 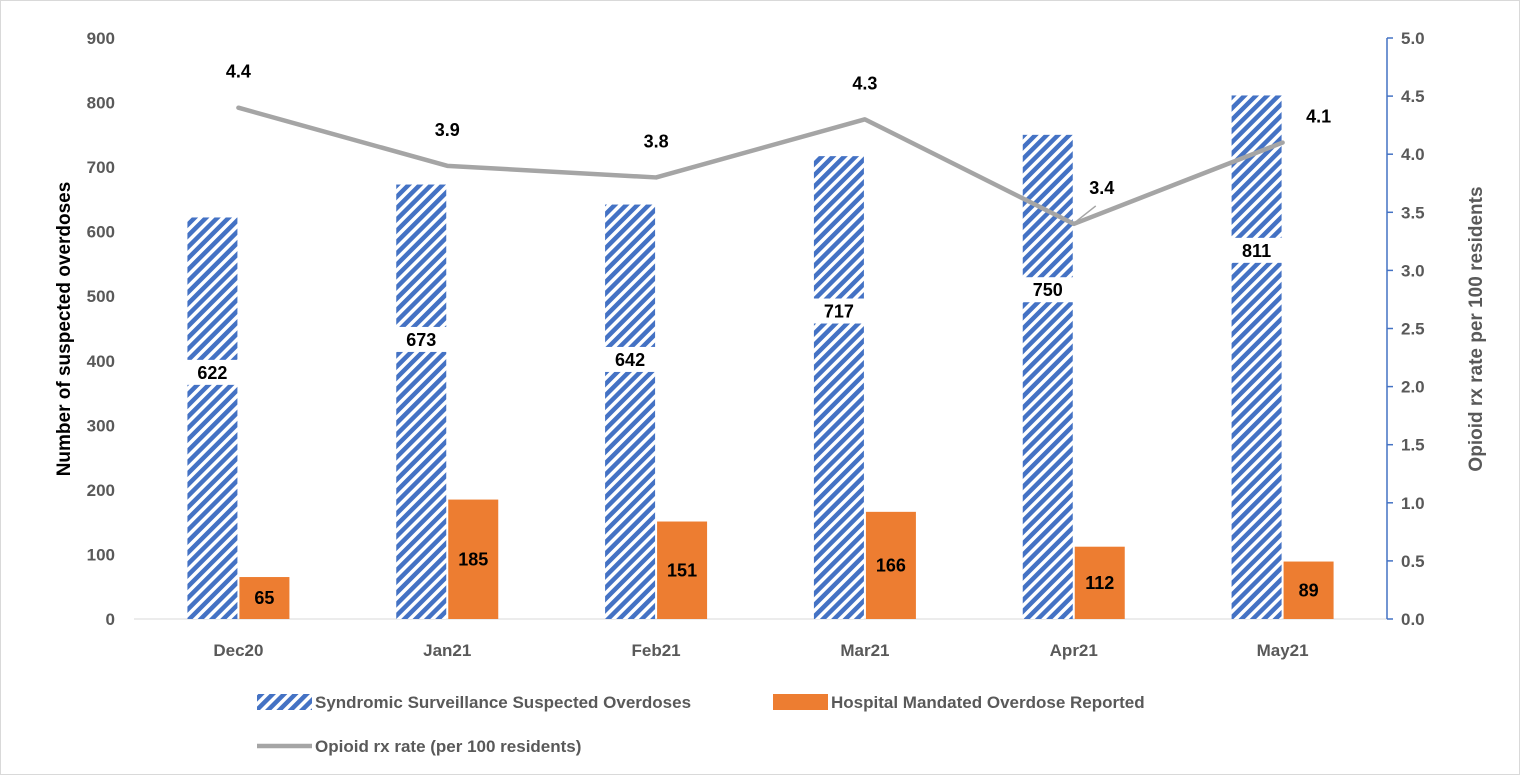 I want to click on data-label-syndromic: 673, so click(x=421, y=340).